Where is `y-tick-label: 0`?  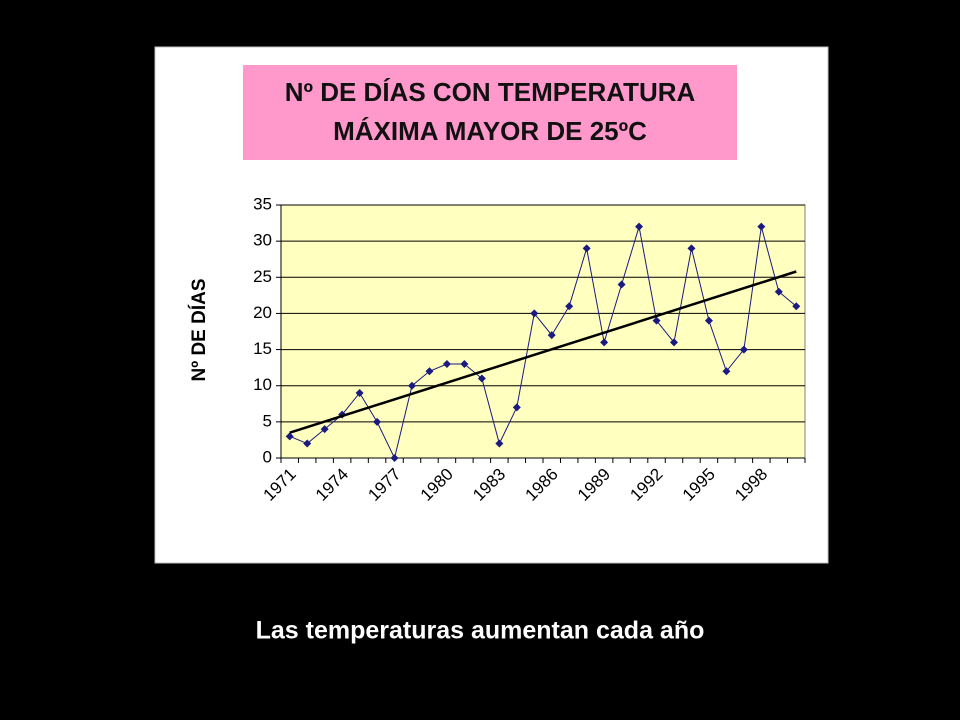
y-tick-label: 0 is located at coordinates (267, 456).